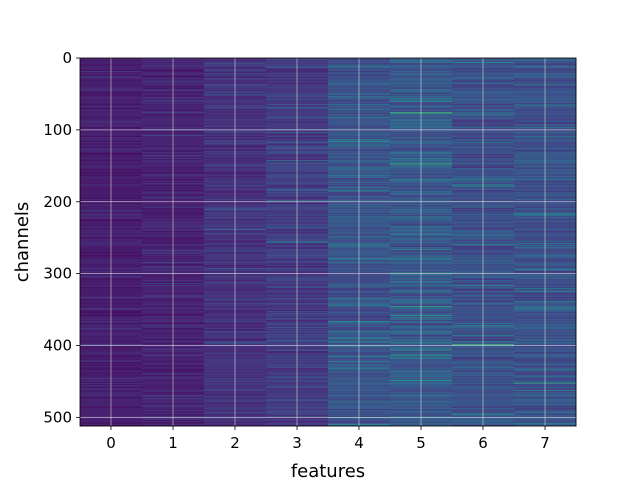  What do you see at coordinates (483, 443) in the screenshot?
I see `x-tick-label: 6` at bounding box center [483, 443].